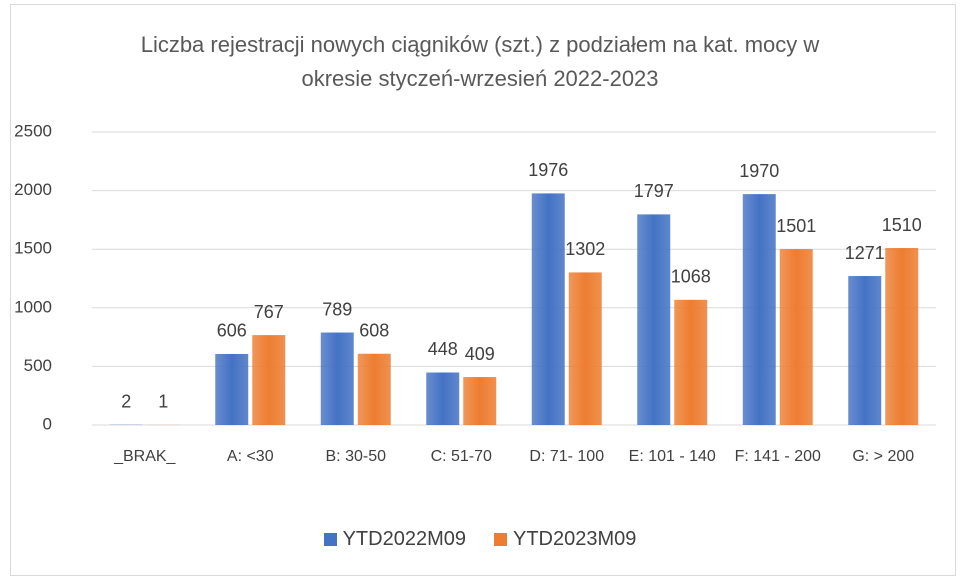  What do you see at coordinates (404, 539) in the screenshot?
I see `legend-label: YTD2022M09` at bounding box center [404, 539].